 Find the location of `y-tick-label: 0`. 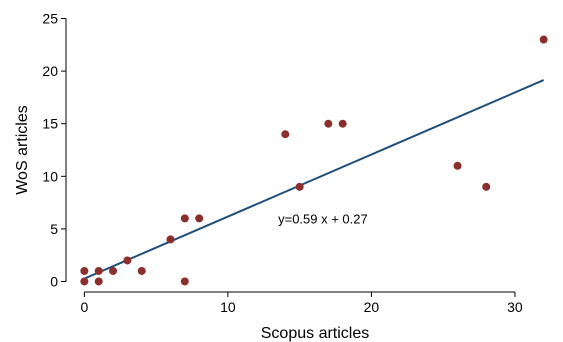

y-tick-label: 0 is located at coordinates (54, 281).